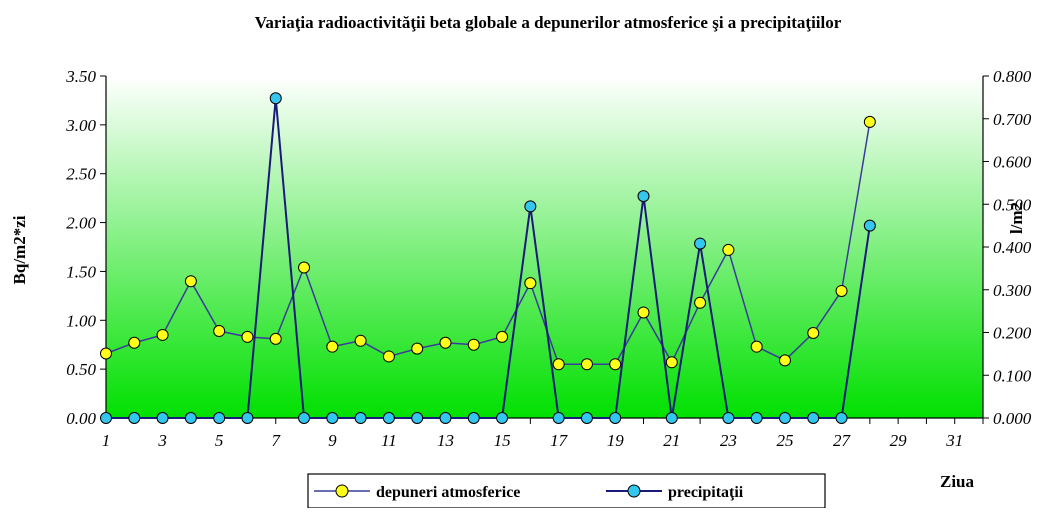  I want to click on y-right-tick-label: 0.200, so click(1012, 333).